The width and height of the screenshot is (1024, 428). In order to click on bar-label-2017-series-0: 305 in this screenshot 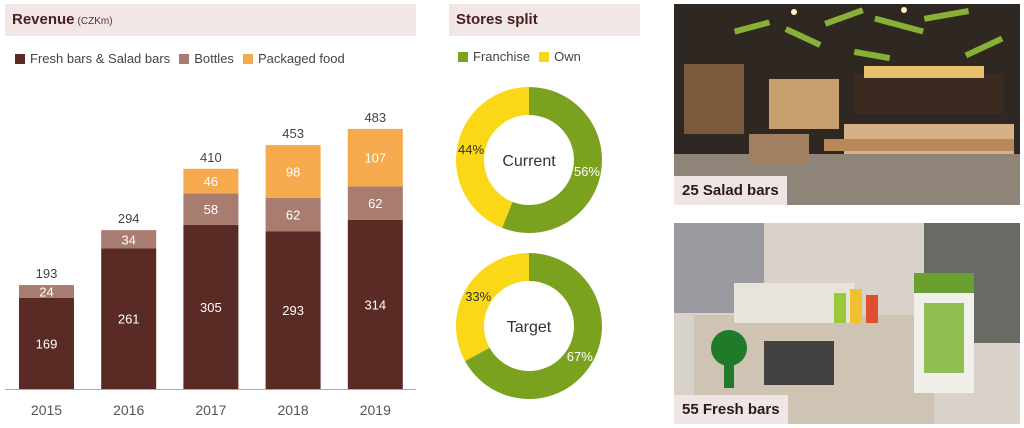, I will do `click(211, 307)`.